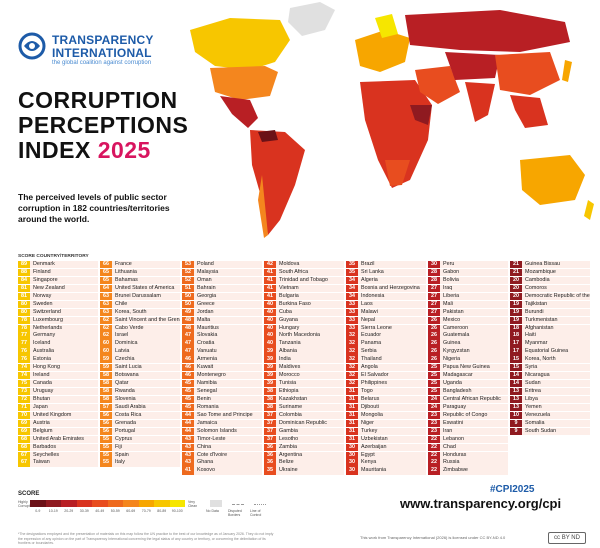 The height and width of the screenshot is (548, 600). I want to click on country-name: Bangladesh, so click(474, 392).